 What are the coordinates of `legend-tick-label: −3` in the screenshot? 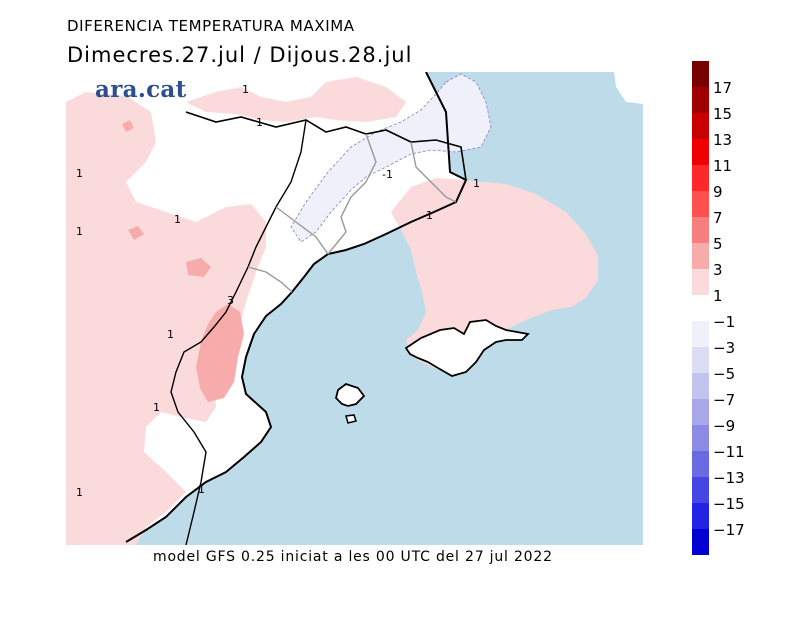 It's located at (724, 348).